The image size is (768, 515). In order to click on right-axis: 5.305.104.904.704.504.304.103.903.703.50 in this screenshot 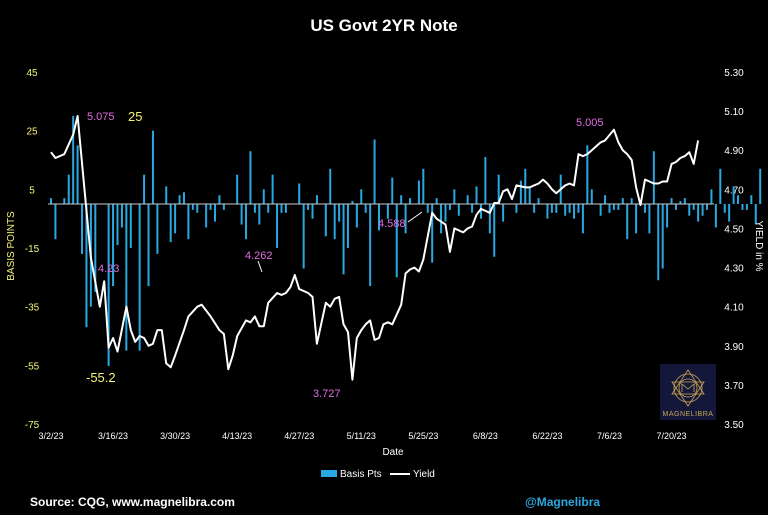, I will do `click(734, 249)`.